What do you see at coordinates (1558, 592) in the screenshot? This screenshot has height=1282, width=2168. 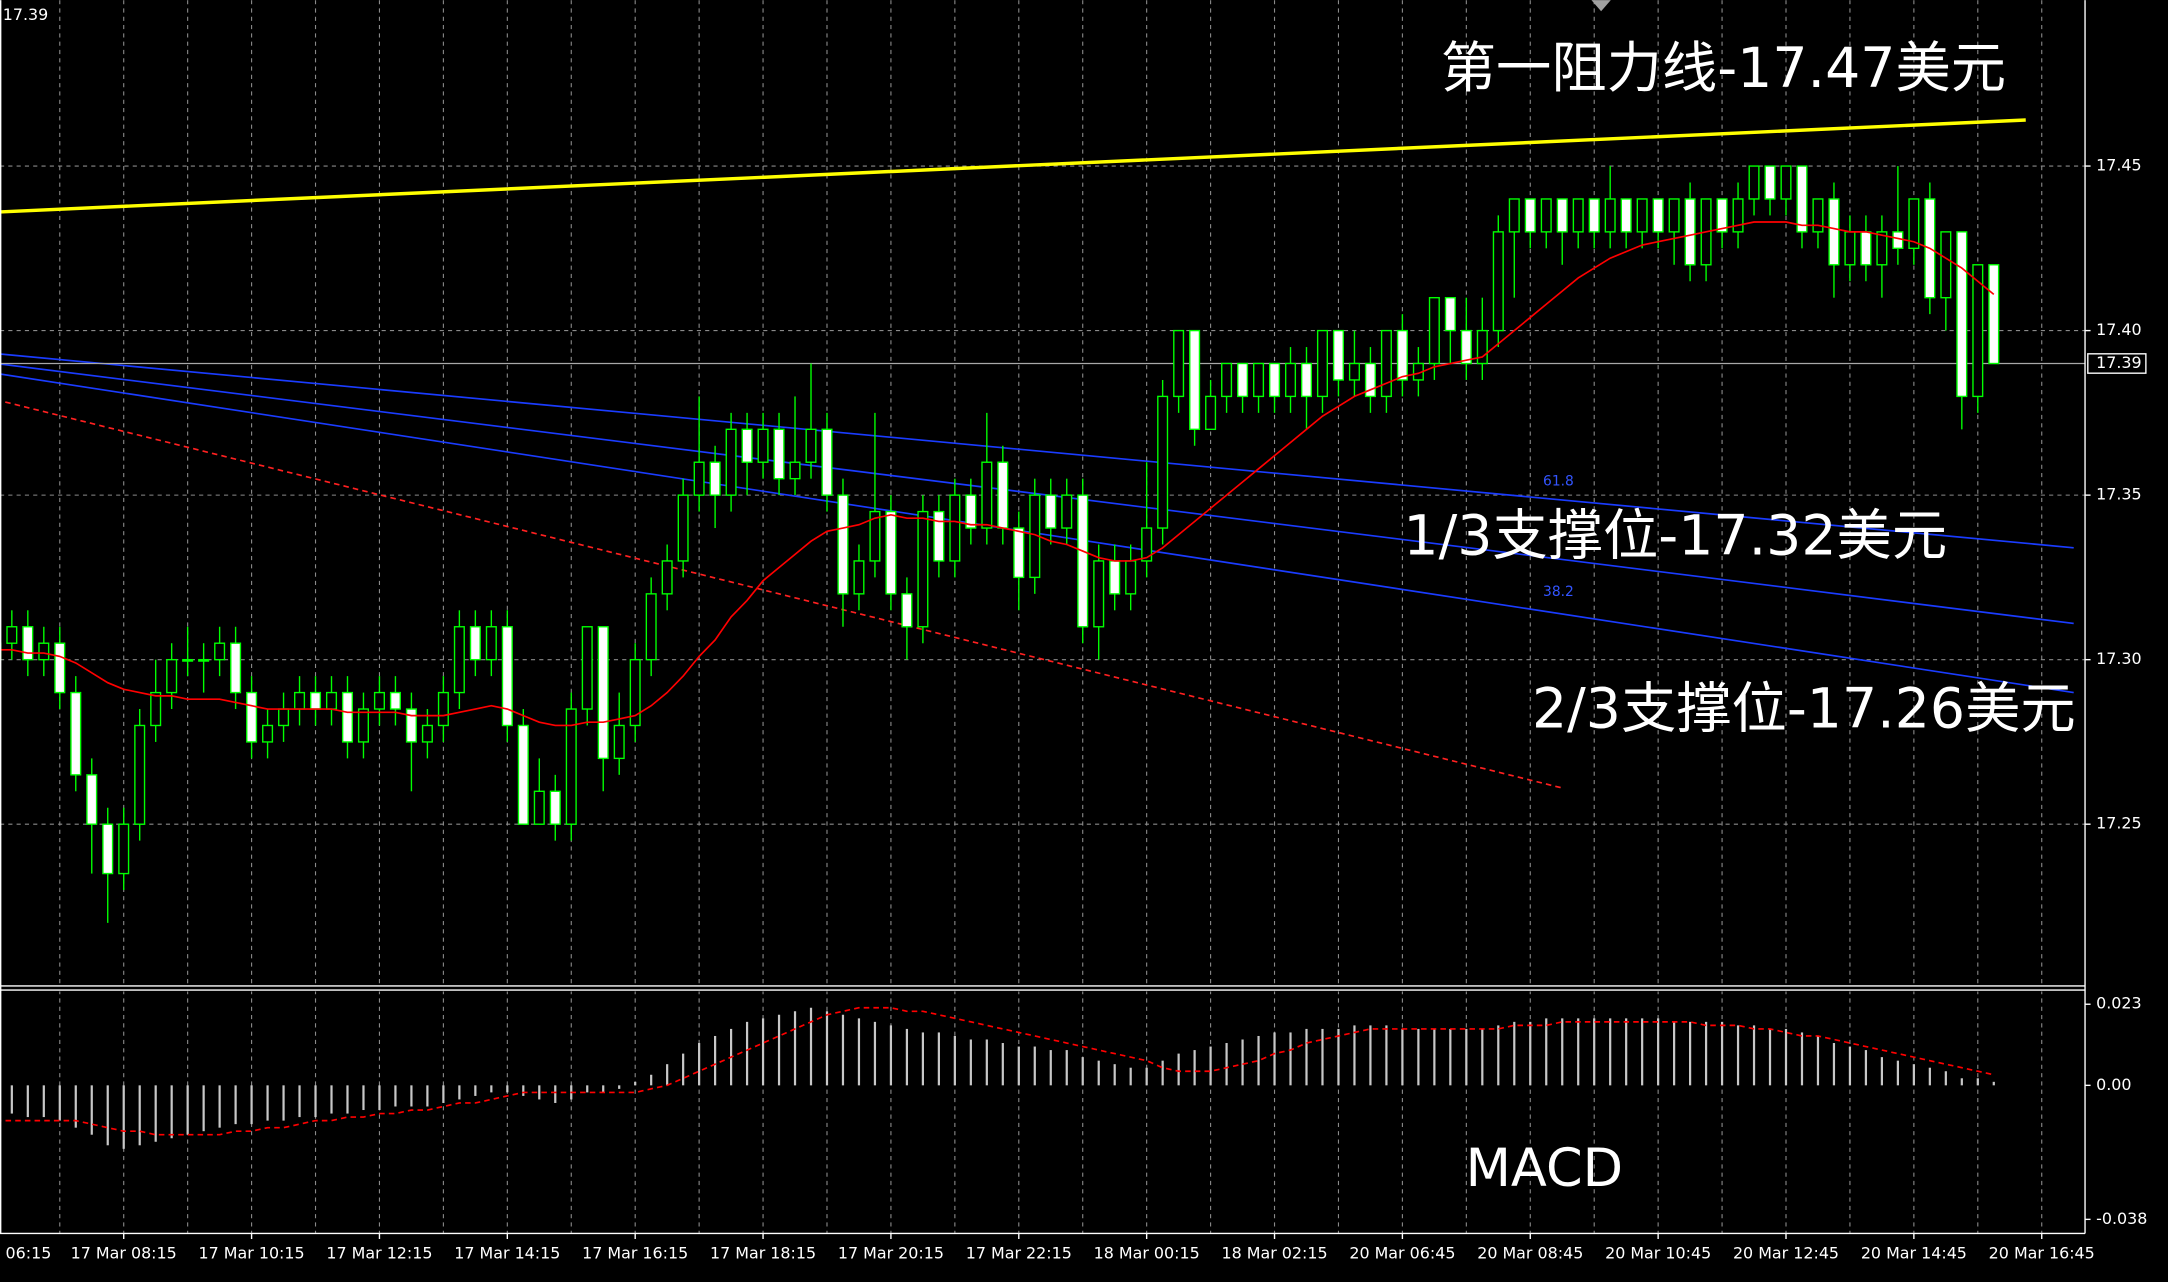 I see `fib-label: 38.2` at bounding box center [1558, 592].